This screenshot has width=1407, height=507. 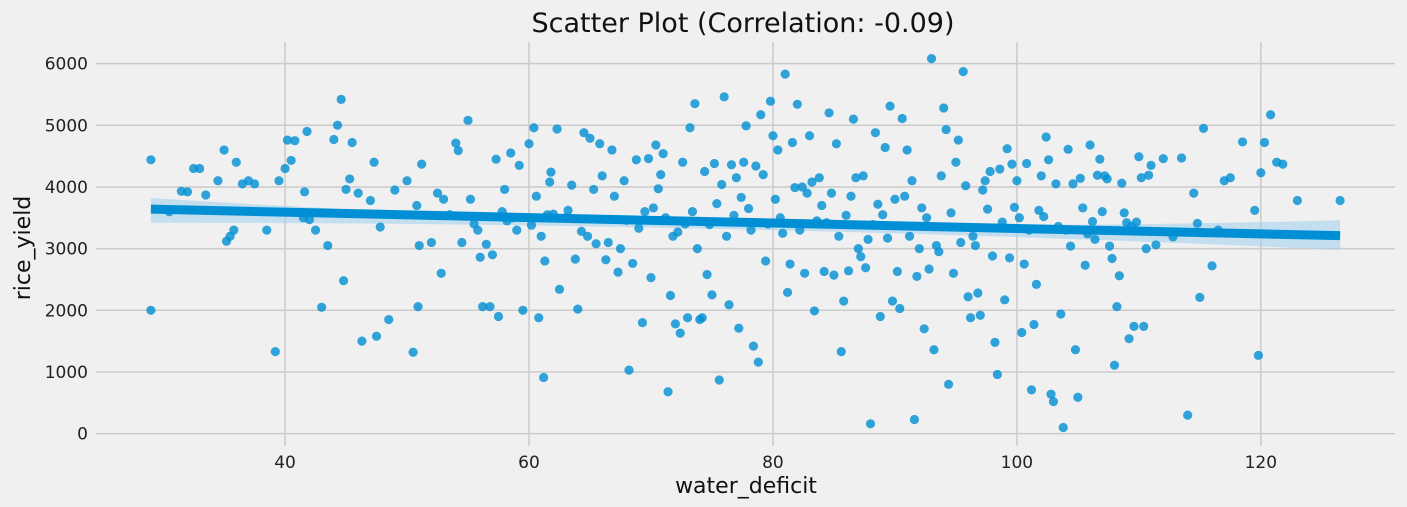 What do you see at coordinates (66, 250) in the screenshot?
I see `y-tick-labels: 0 1000 2000 3000 4000 5000 6000` at bounding box center [66, 250].